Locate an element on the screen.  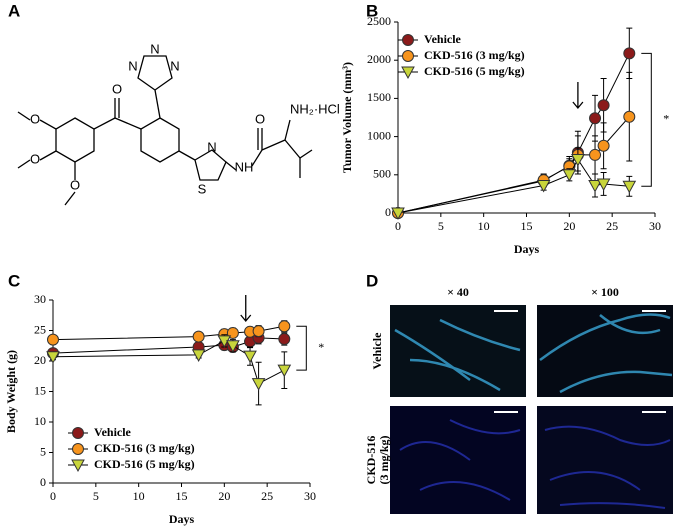
y-tick-label: 1500 is located at coordinates (379, 97).